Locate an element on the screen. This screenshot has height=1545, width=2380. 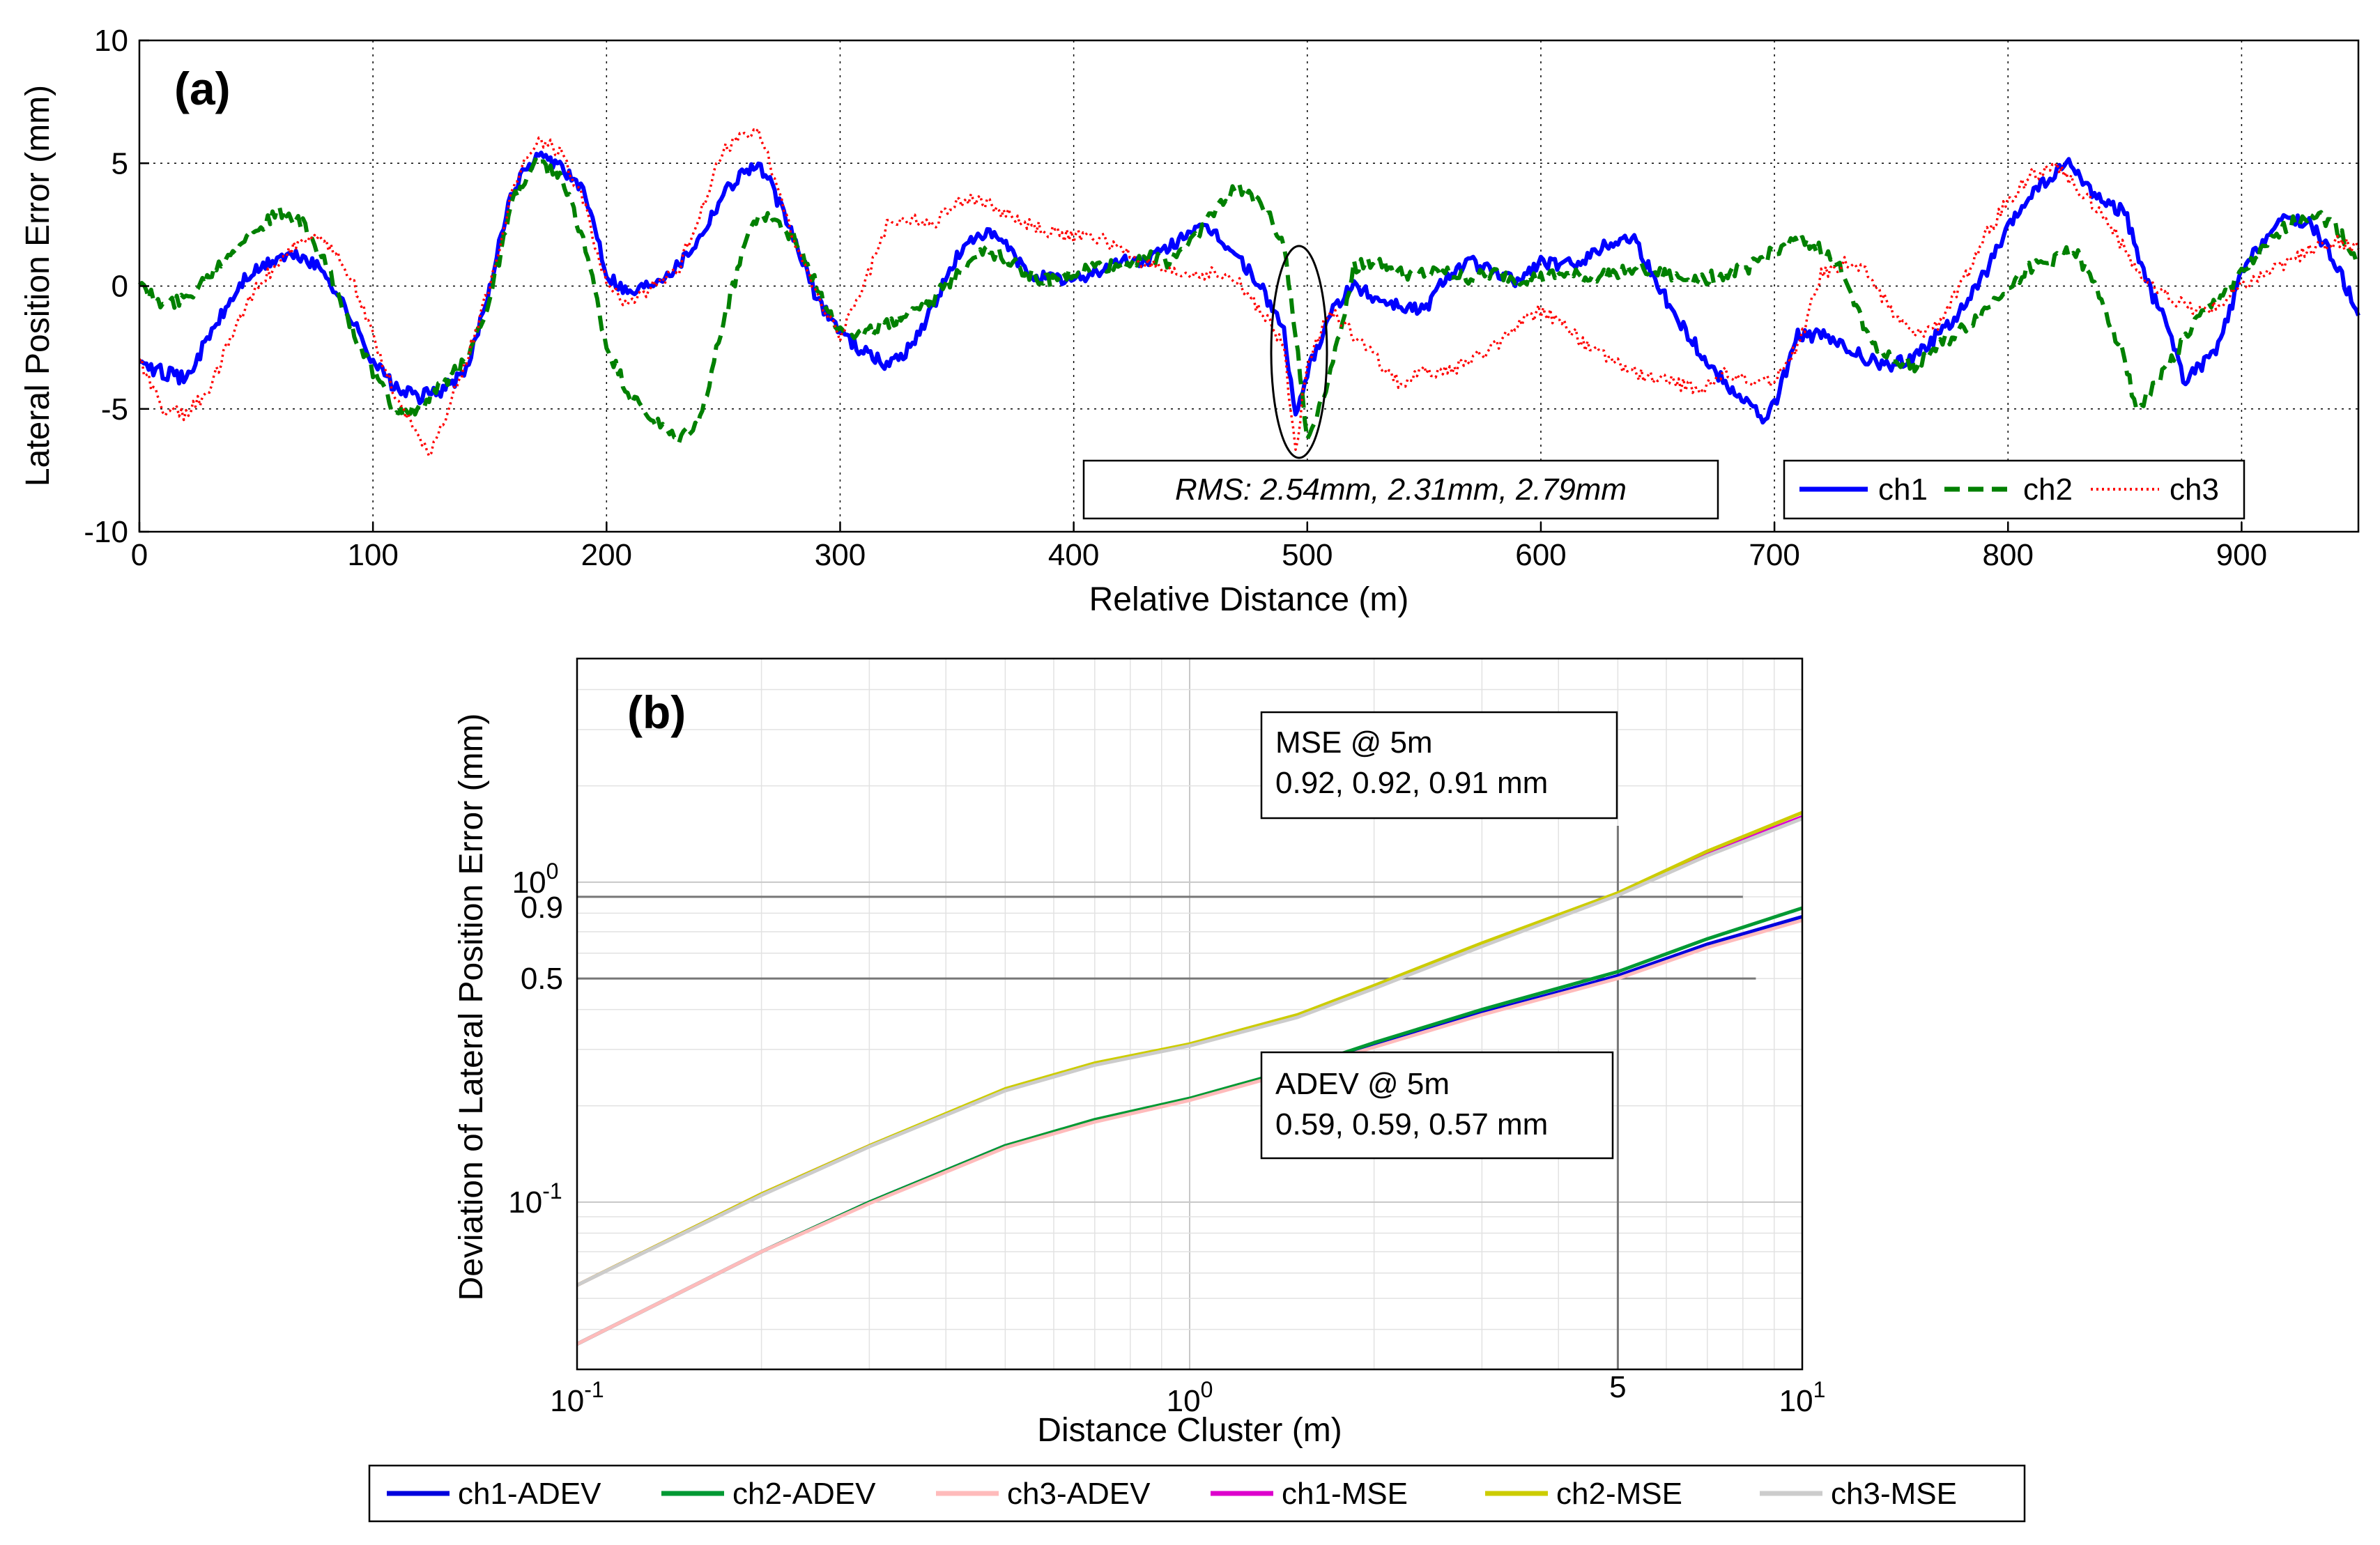
rms-annotation: RMS: 2.54mm, 2.31mm, 2.79mm is located at coordinates (1401, 489).